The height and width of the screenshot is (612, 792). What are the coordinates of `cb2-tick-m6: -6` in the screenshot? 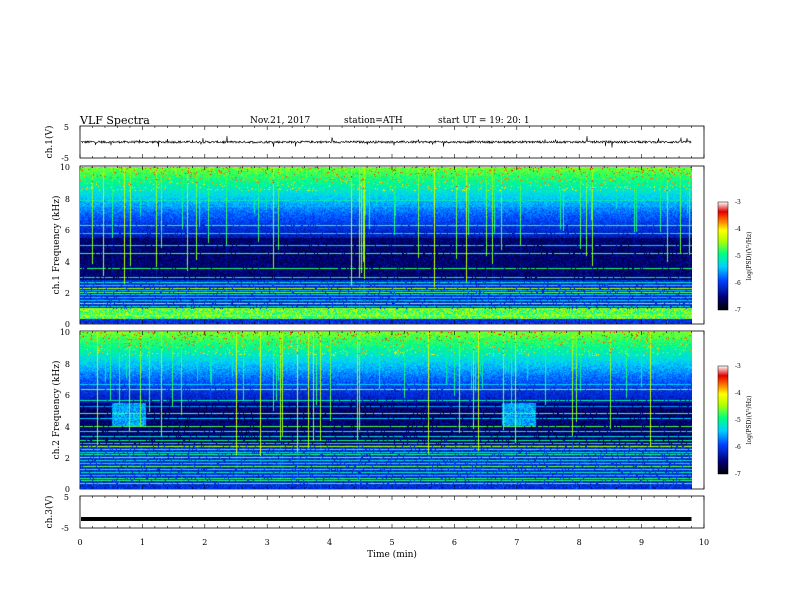 It's located at (738, 447).